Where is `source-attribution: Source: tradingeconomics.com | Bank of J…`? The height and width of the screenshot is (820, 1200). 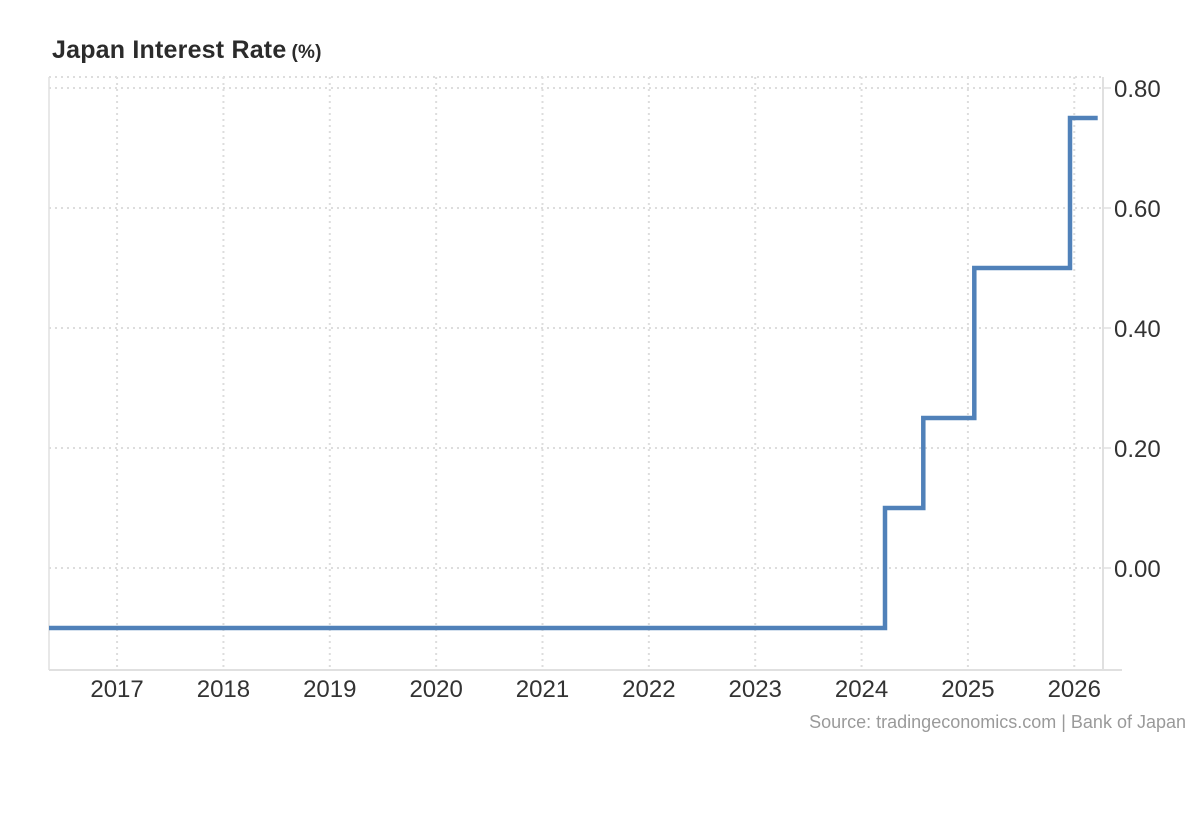
source-attribution: Source: tradingeconomics.com | Bank of J… is located at coordinates (997, 722).